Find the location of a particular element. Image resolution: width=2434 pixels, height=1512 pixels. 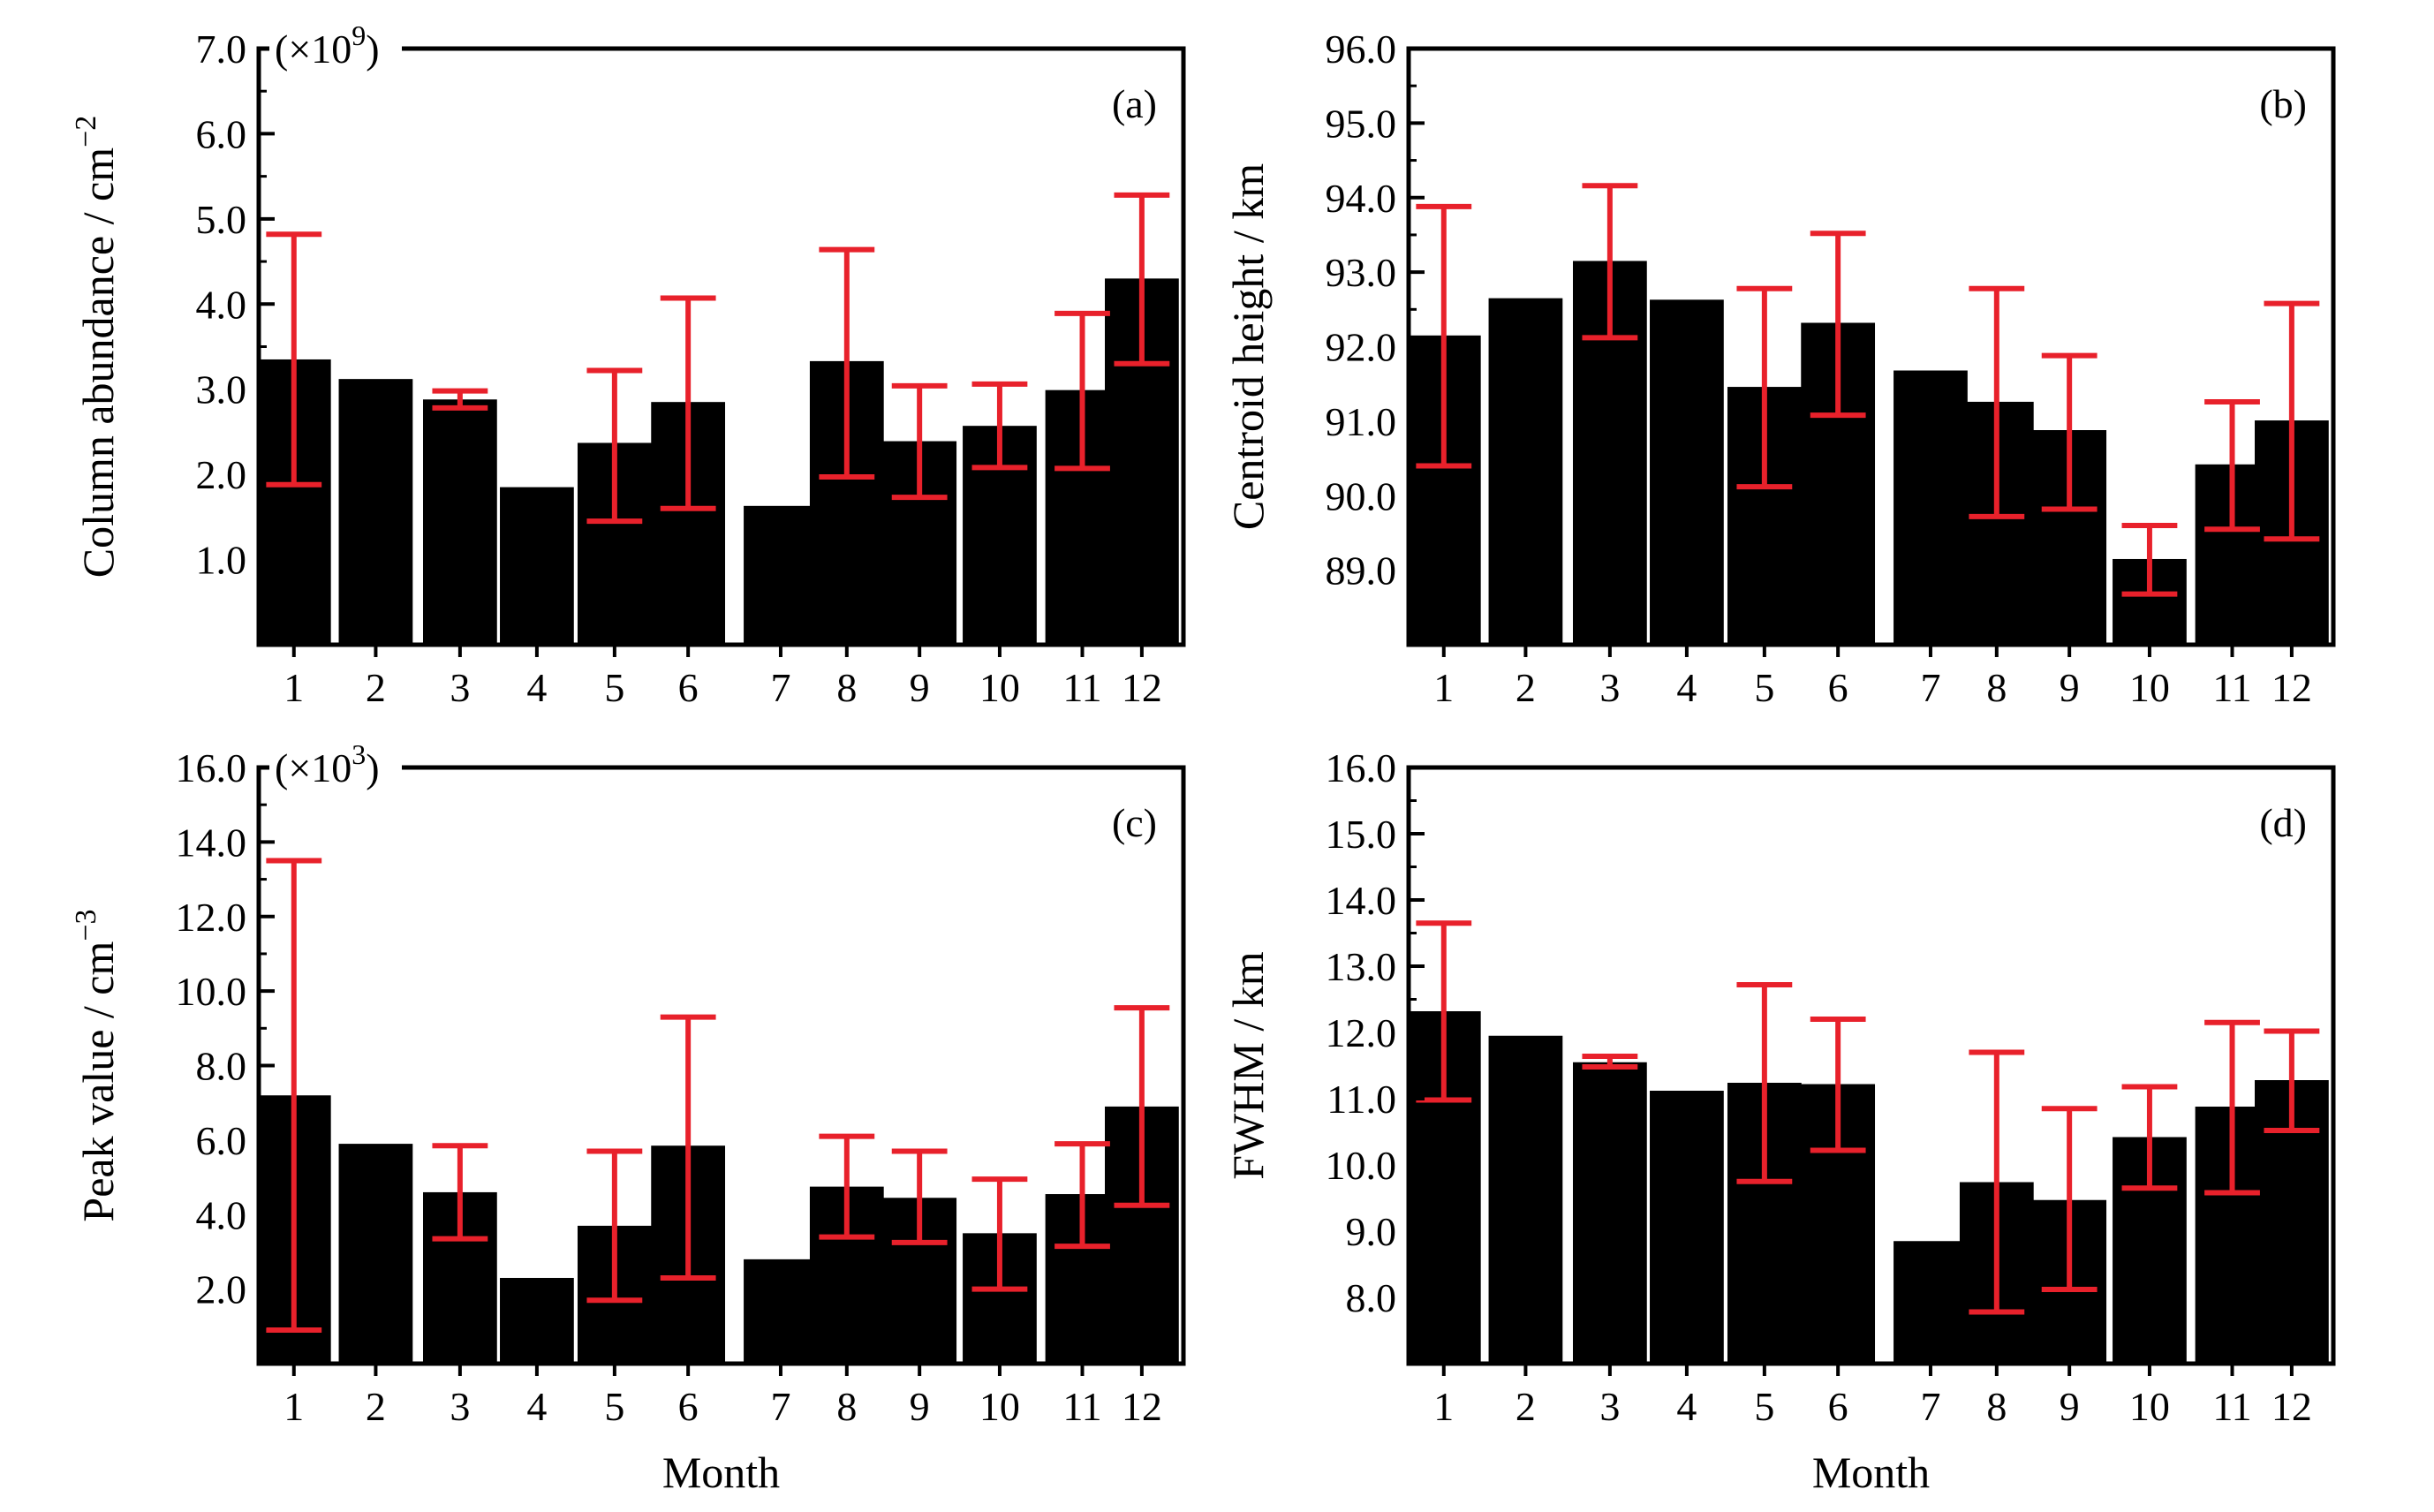

x-tick-label: 3 is located at coordinates (460, 688).